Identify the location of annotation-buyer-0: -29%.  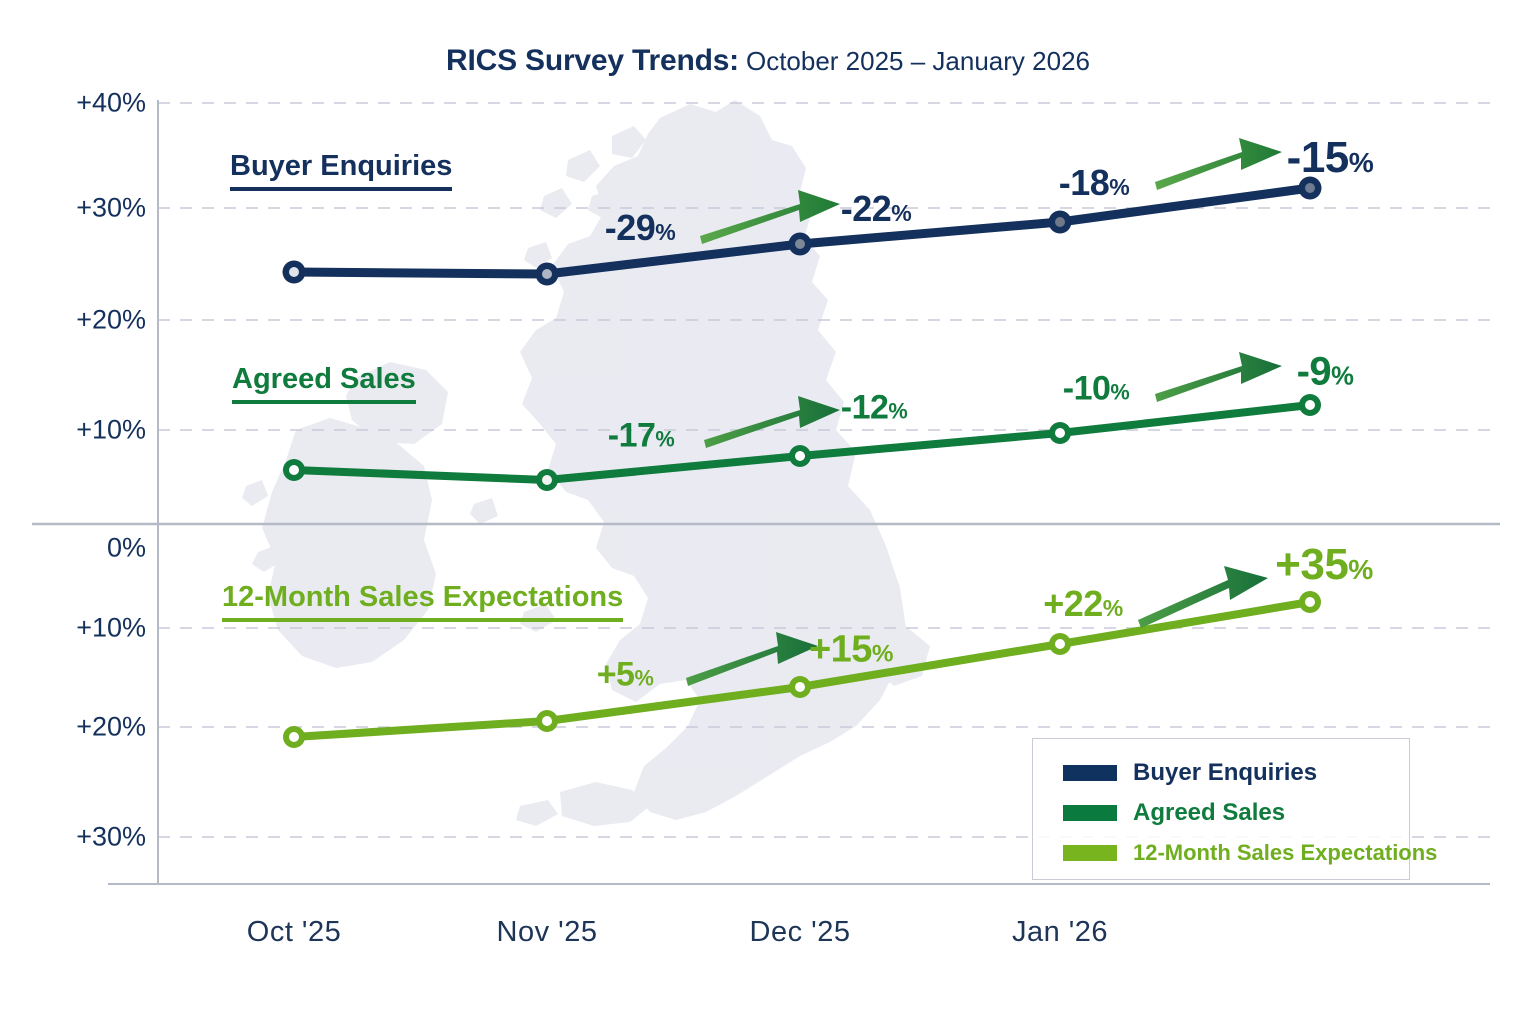
(640, 227).